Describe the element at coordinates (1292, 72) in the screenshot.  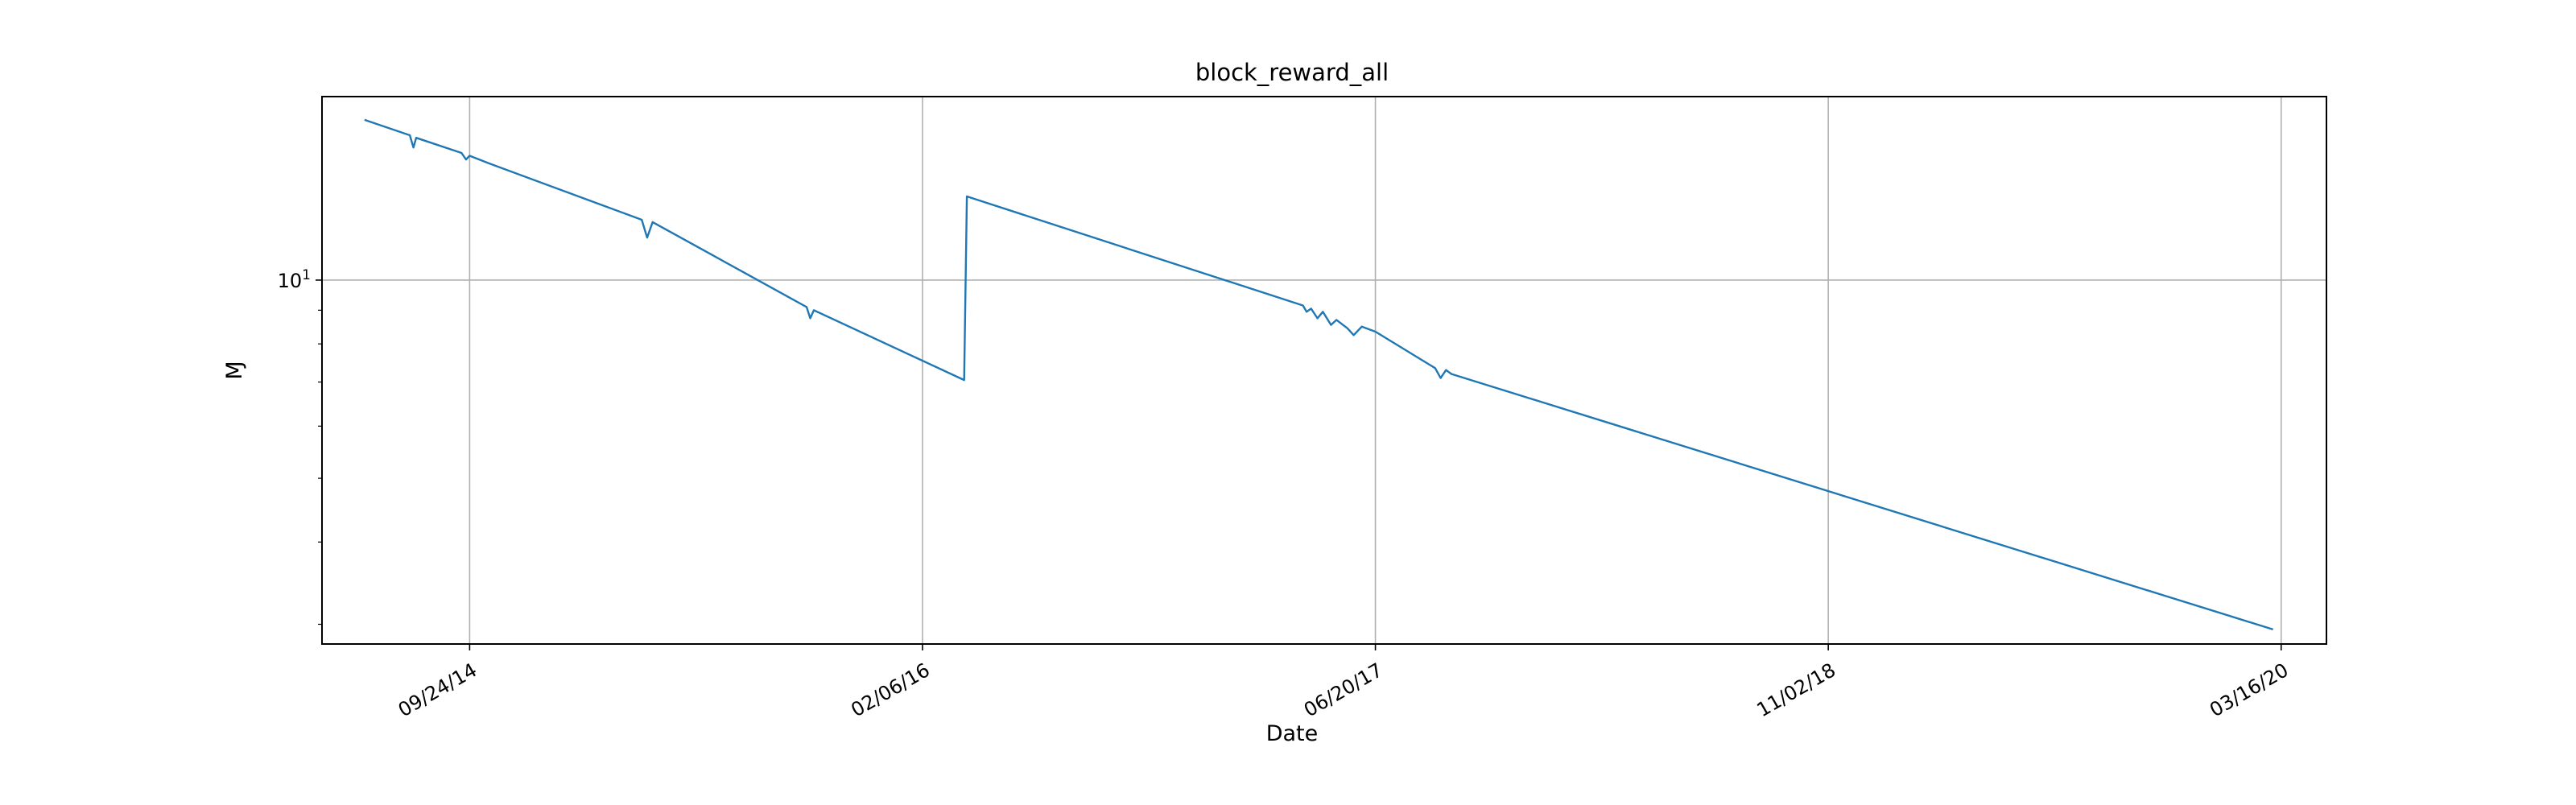
I see `chart-title: block_reward_all` at that location.